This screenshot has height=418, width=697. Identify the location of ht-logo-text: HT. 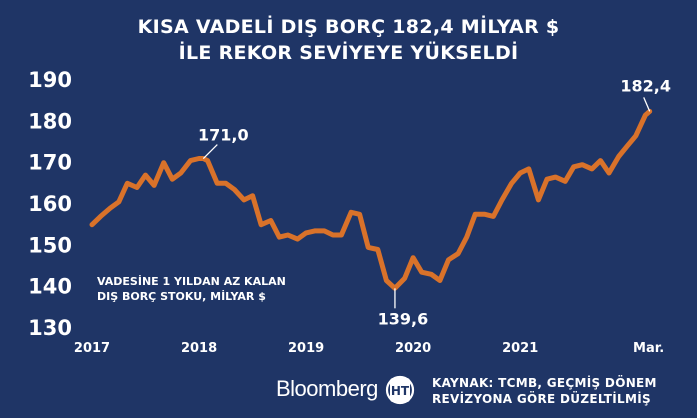
(400, 391).